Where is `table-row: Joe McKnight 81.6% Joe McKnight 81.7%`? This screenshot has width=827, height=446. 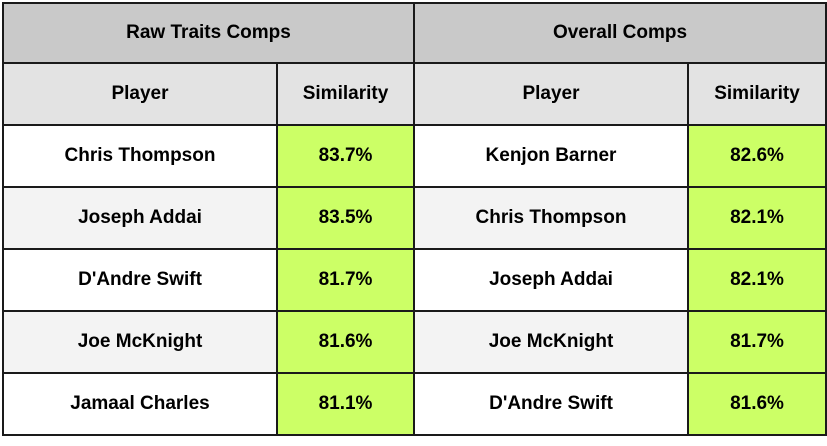 table-row: Joe McKnight 81.6% Joe McKnight 81.7% is located at coordinates (414, 342).